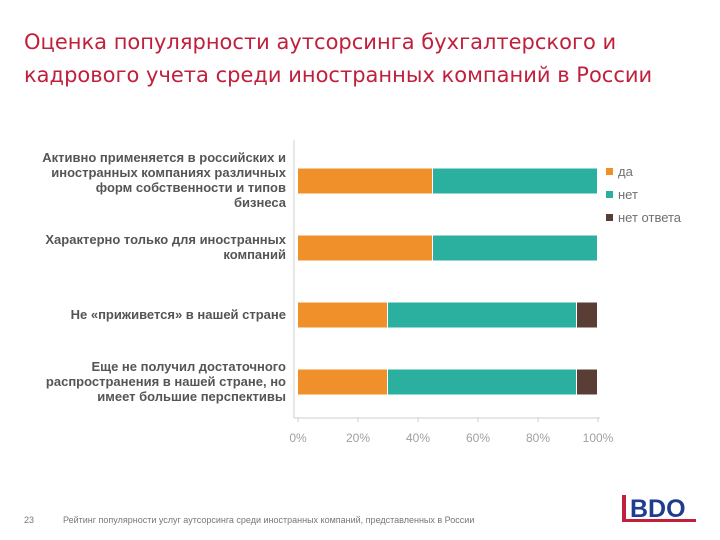 This screenshot has height=540, width=720. Describe the element at coordinates (650, 217) in the screenshot. I see `legend-label: нет ответа` at that location.